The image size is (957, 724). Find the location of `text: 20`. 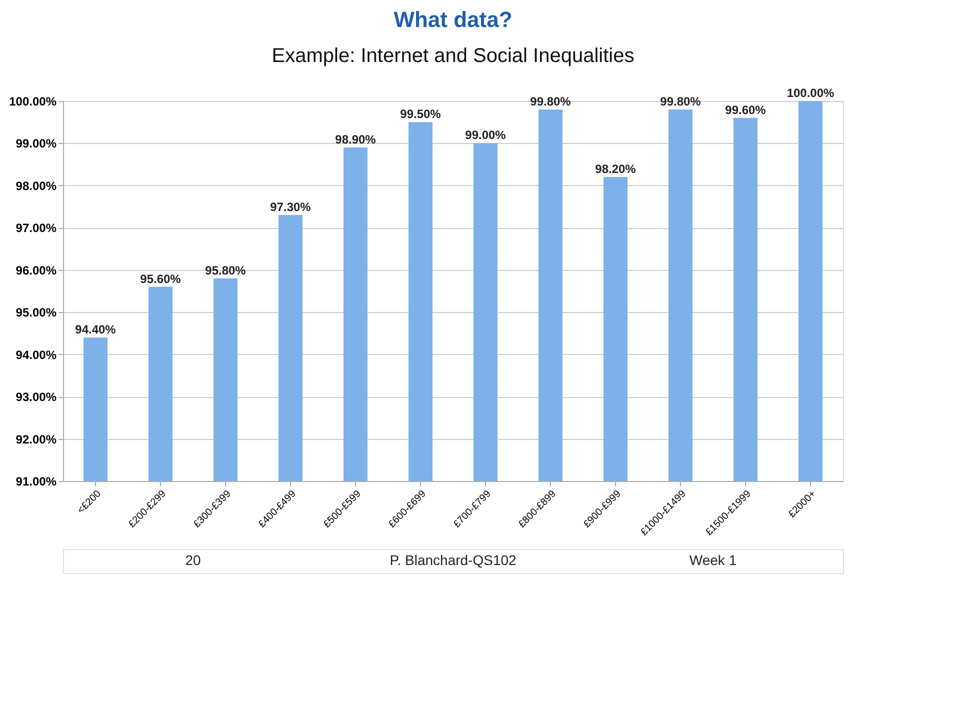

text: 20 is located at coordinates (193, 560).